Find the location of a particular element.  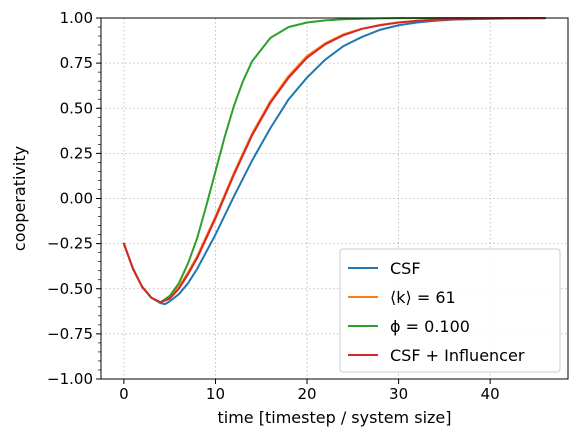

y-tick-label: 1.00 is located at coordinates (76, 18).